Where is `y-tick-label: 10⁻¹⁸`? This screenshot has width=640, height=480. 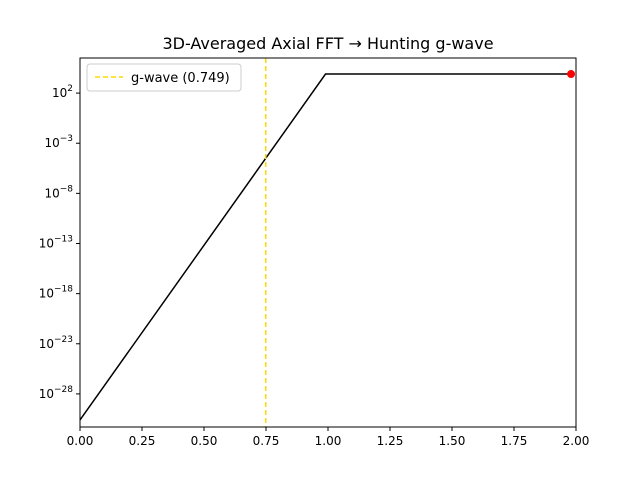 y-tick-label: 10⁻¹⁸ is located at coordinates (56, 293).